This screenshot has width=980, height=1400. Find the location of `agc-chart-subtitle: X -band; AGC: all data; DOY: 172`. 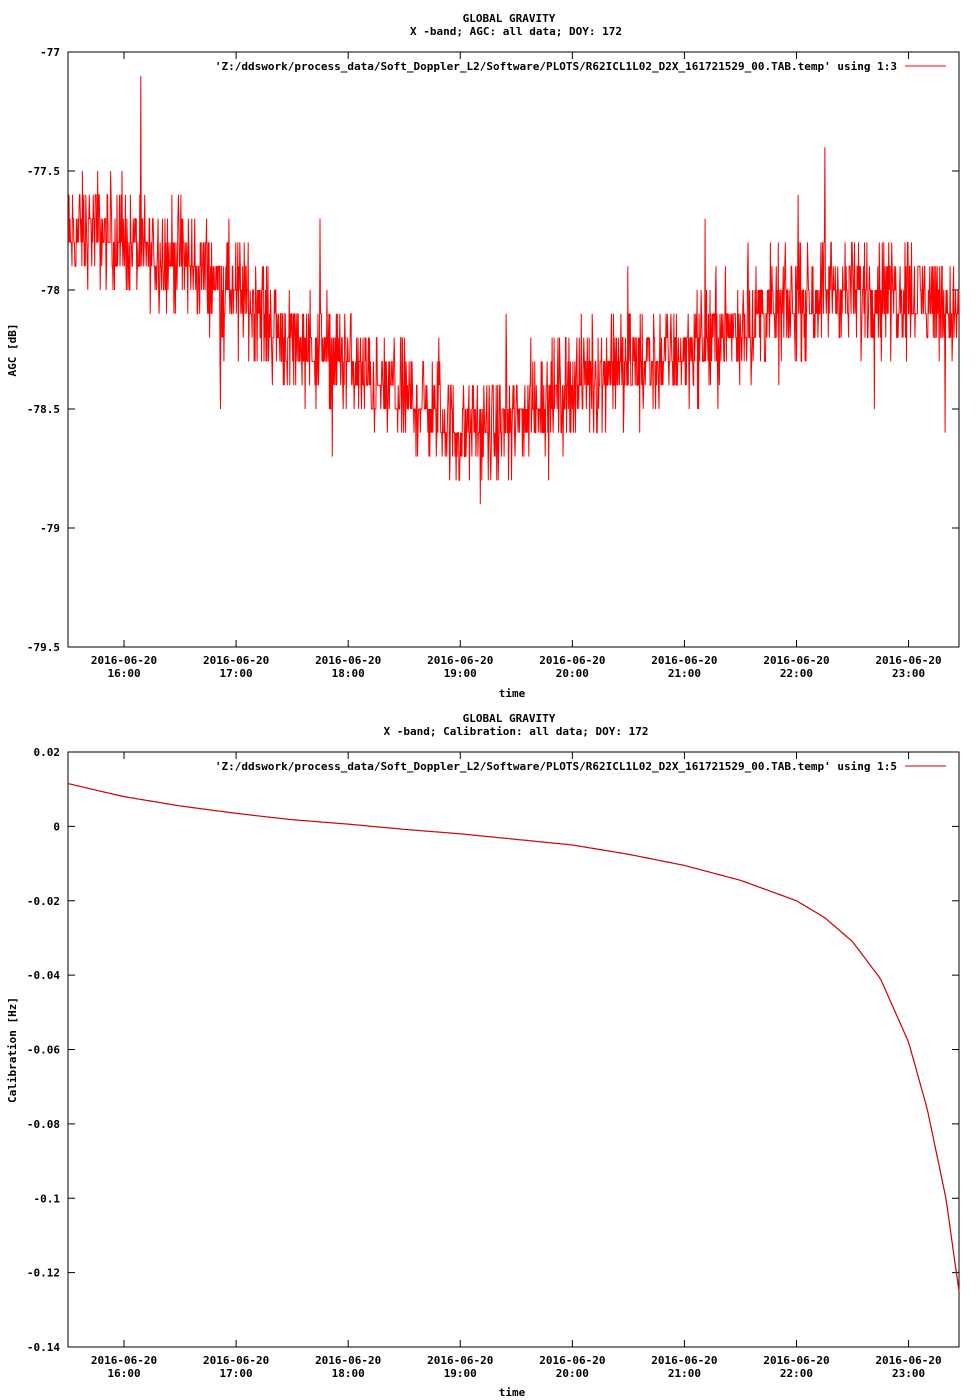

agc-chart-subtitle: X -band; AGC: all data; DOY: 172 is located at coordinates (516, 31).